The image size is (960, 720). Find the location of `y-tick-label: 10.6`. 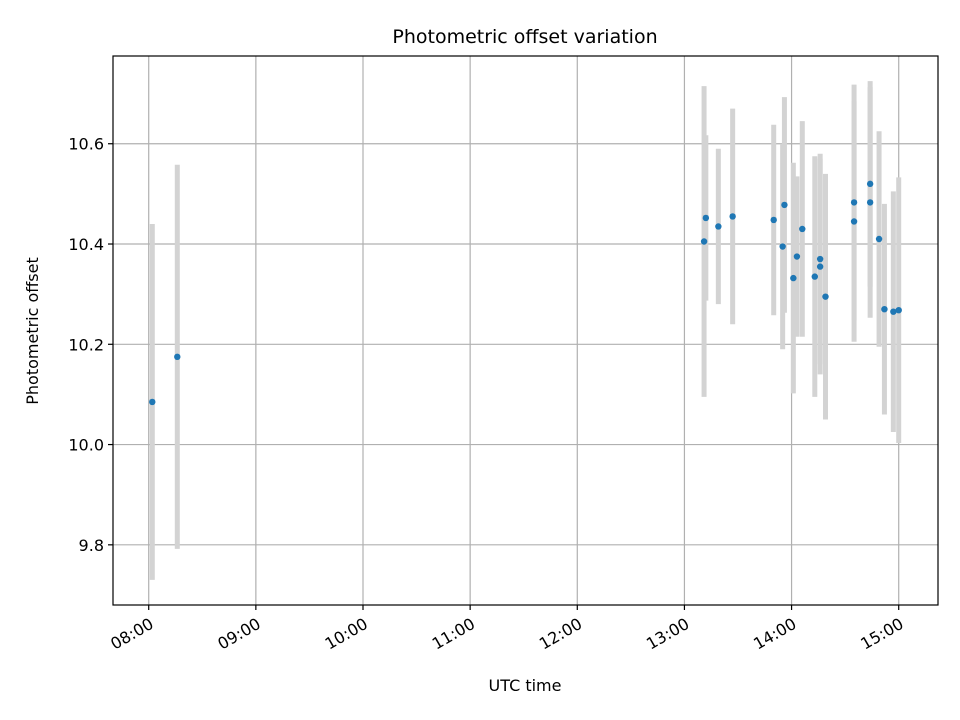

y-tick-label: 10.6 is located at coordinates (86, 144).